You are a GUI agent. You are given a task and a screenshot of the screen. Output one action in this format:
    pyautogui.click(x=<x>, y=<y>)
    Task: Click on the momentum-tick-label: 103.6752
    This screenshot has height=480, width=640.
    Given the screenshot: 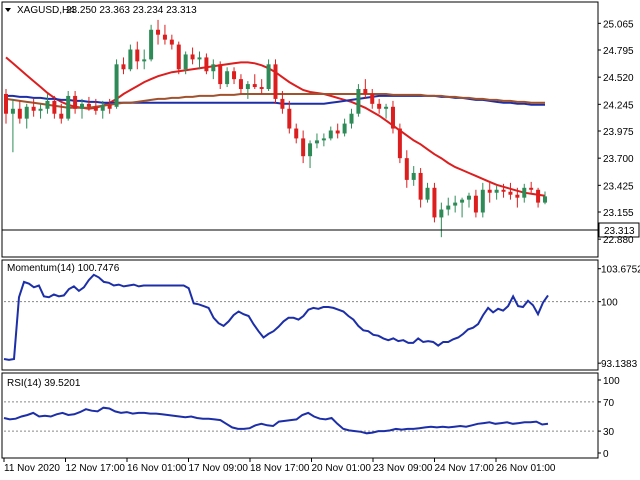 What is the action you would take?
    pyautogui.click(x=620, y=270)
    